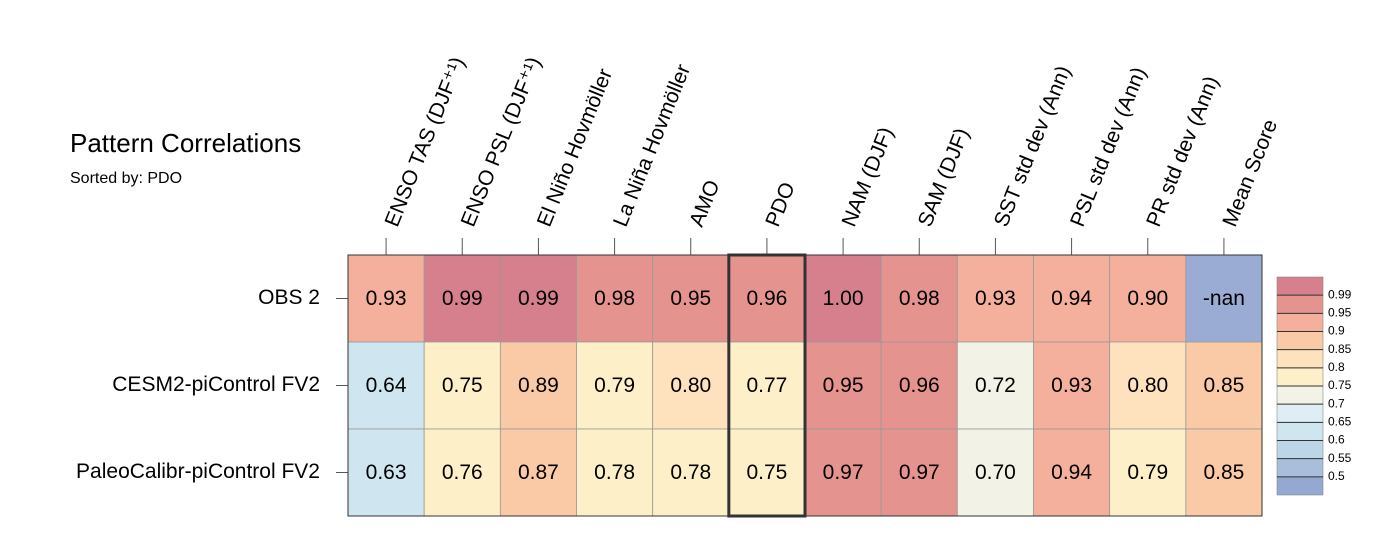  I want to click on column-label: PR std dev (Ann), so click(1182, 151).